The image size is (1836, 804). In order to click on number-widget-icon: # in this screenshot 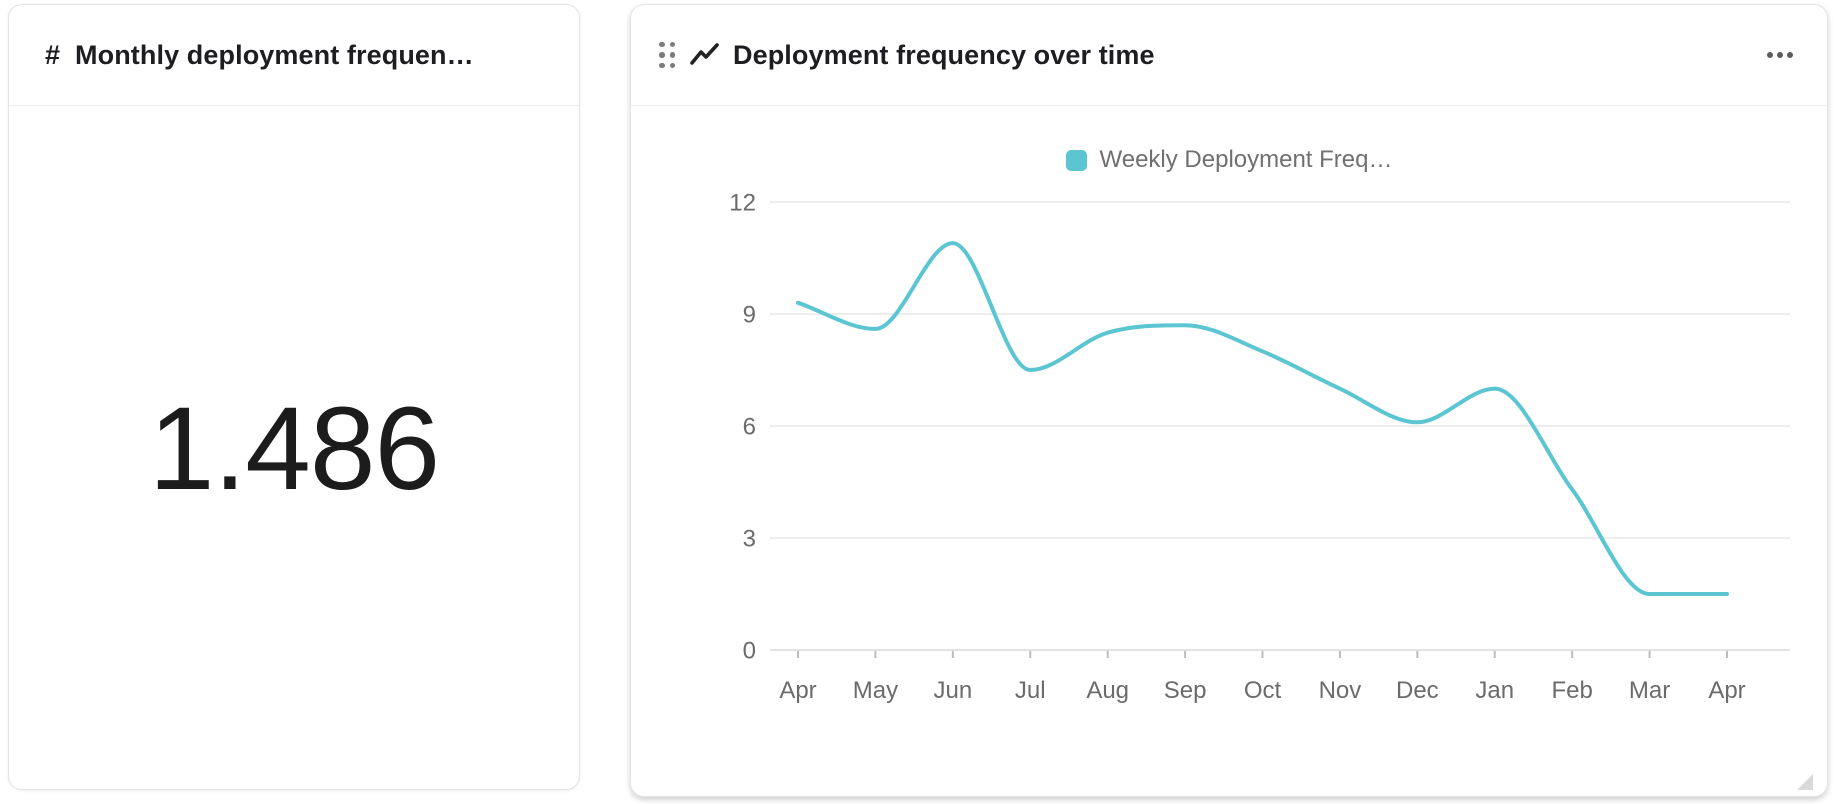, I will do `click(53, 54)`.